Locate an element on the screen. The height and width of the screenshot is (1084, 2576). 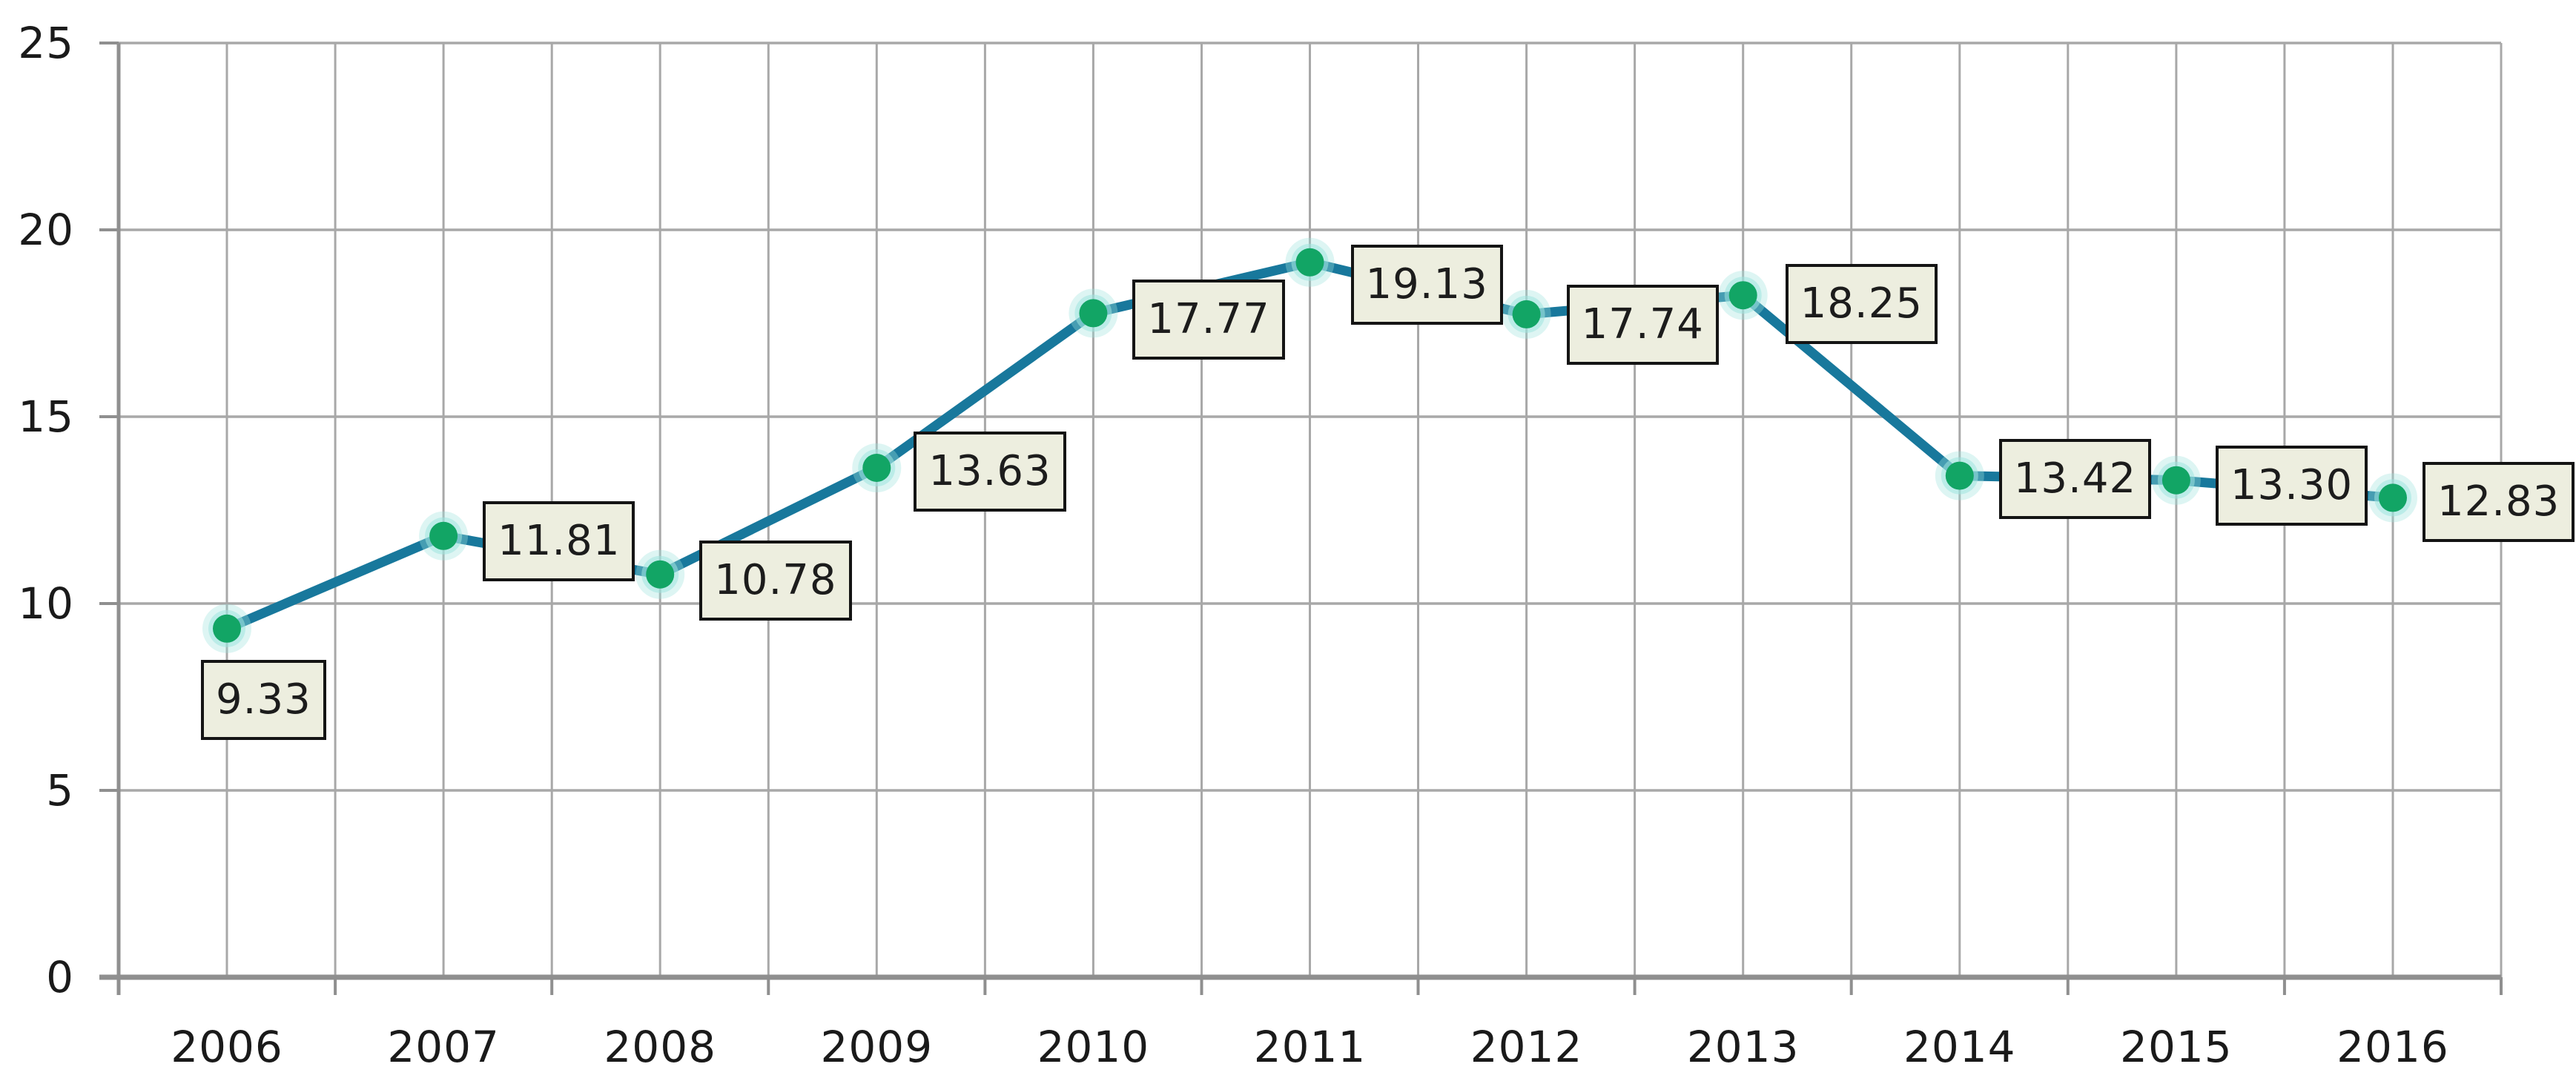
x-axis-tick-label-2012: 2012 is located at coordinates (1526, 1047).